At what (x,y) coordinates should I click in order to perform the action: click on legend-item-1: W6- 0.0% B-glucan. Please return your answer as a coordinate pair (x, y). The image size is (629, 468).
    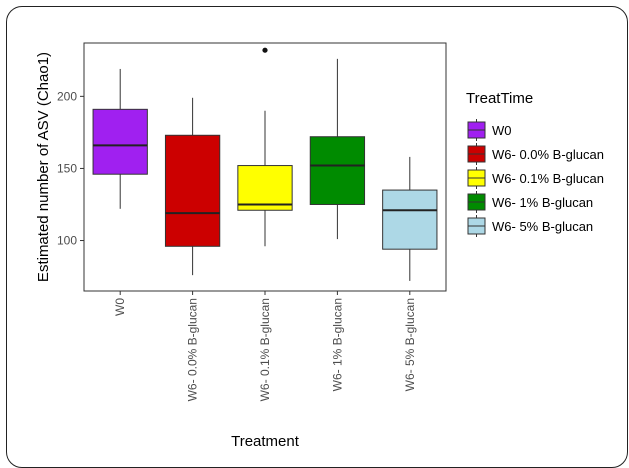
    Looking at the image, I should click on (535, 154).